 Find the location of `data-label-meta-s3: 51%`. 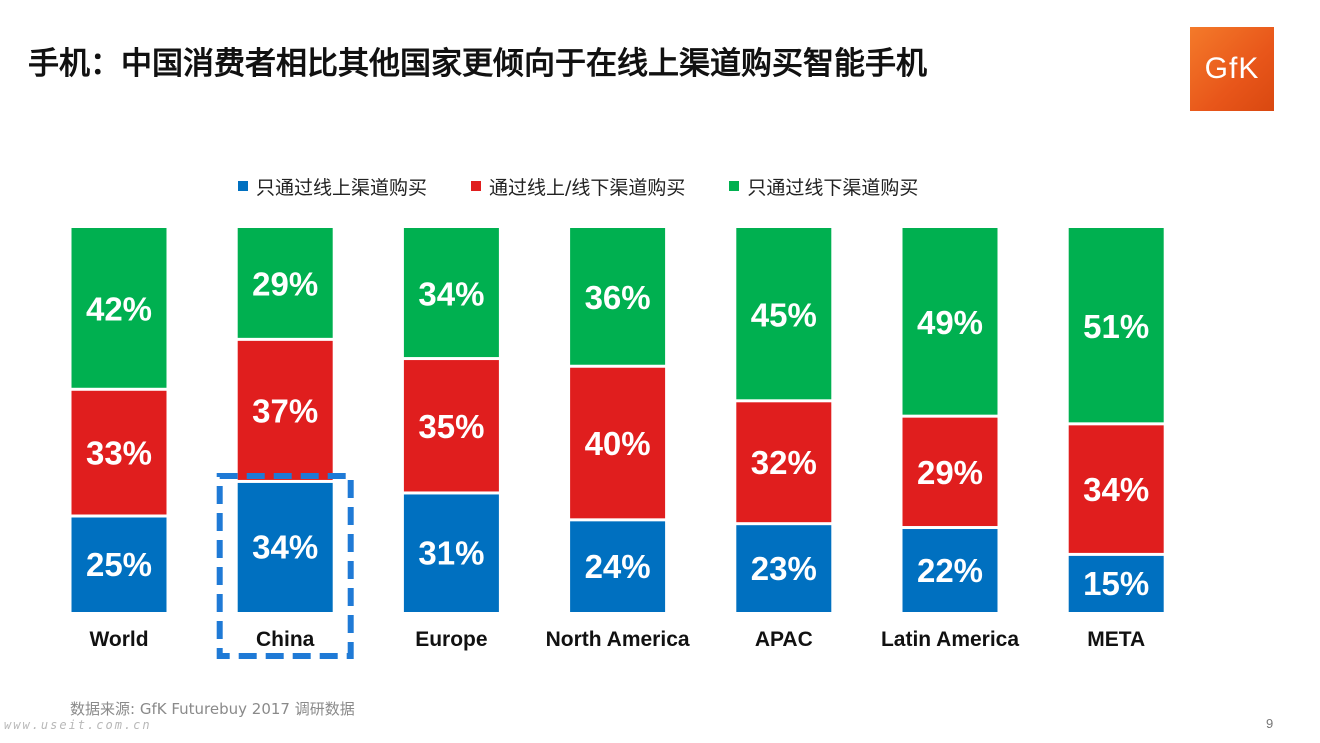

data-label-meta-s3: 51% is located at coordinates (1116, 326).